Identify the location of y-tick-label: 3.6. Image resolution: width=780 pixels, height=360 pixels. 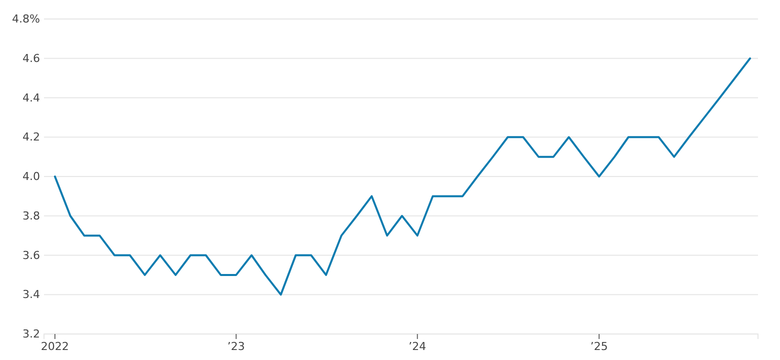
(31, 255).